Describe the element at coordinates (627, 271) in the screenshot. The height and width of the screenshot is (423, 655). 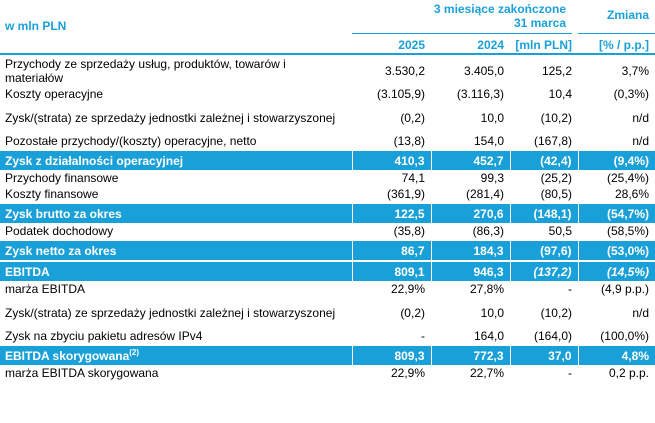
I see `change-pct-text: (14,5%)` at that location.